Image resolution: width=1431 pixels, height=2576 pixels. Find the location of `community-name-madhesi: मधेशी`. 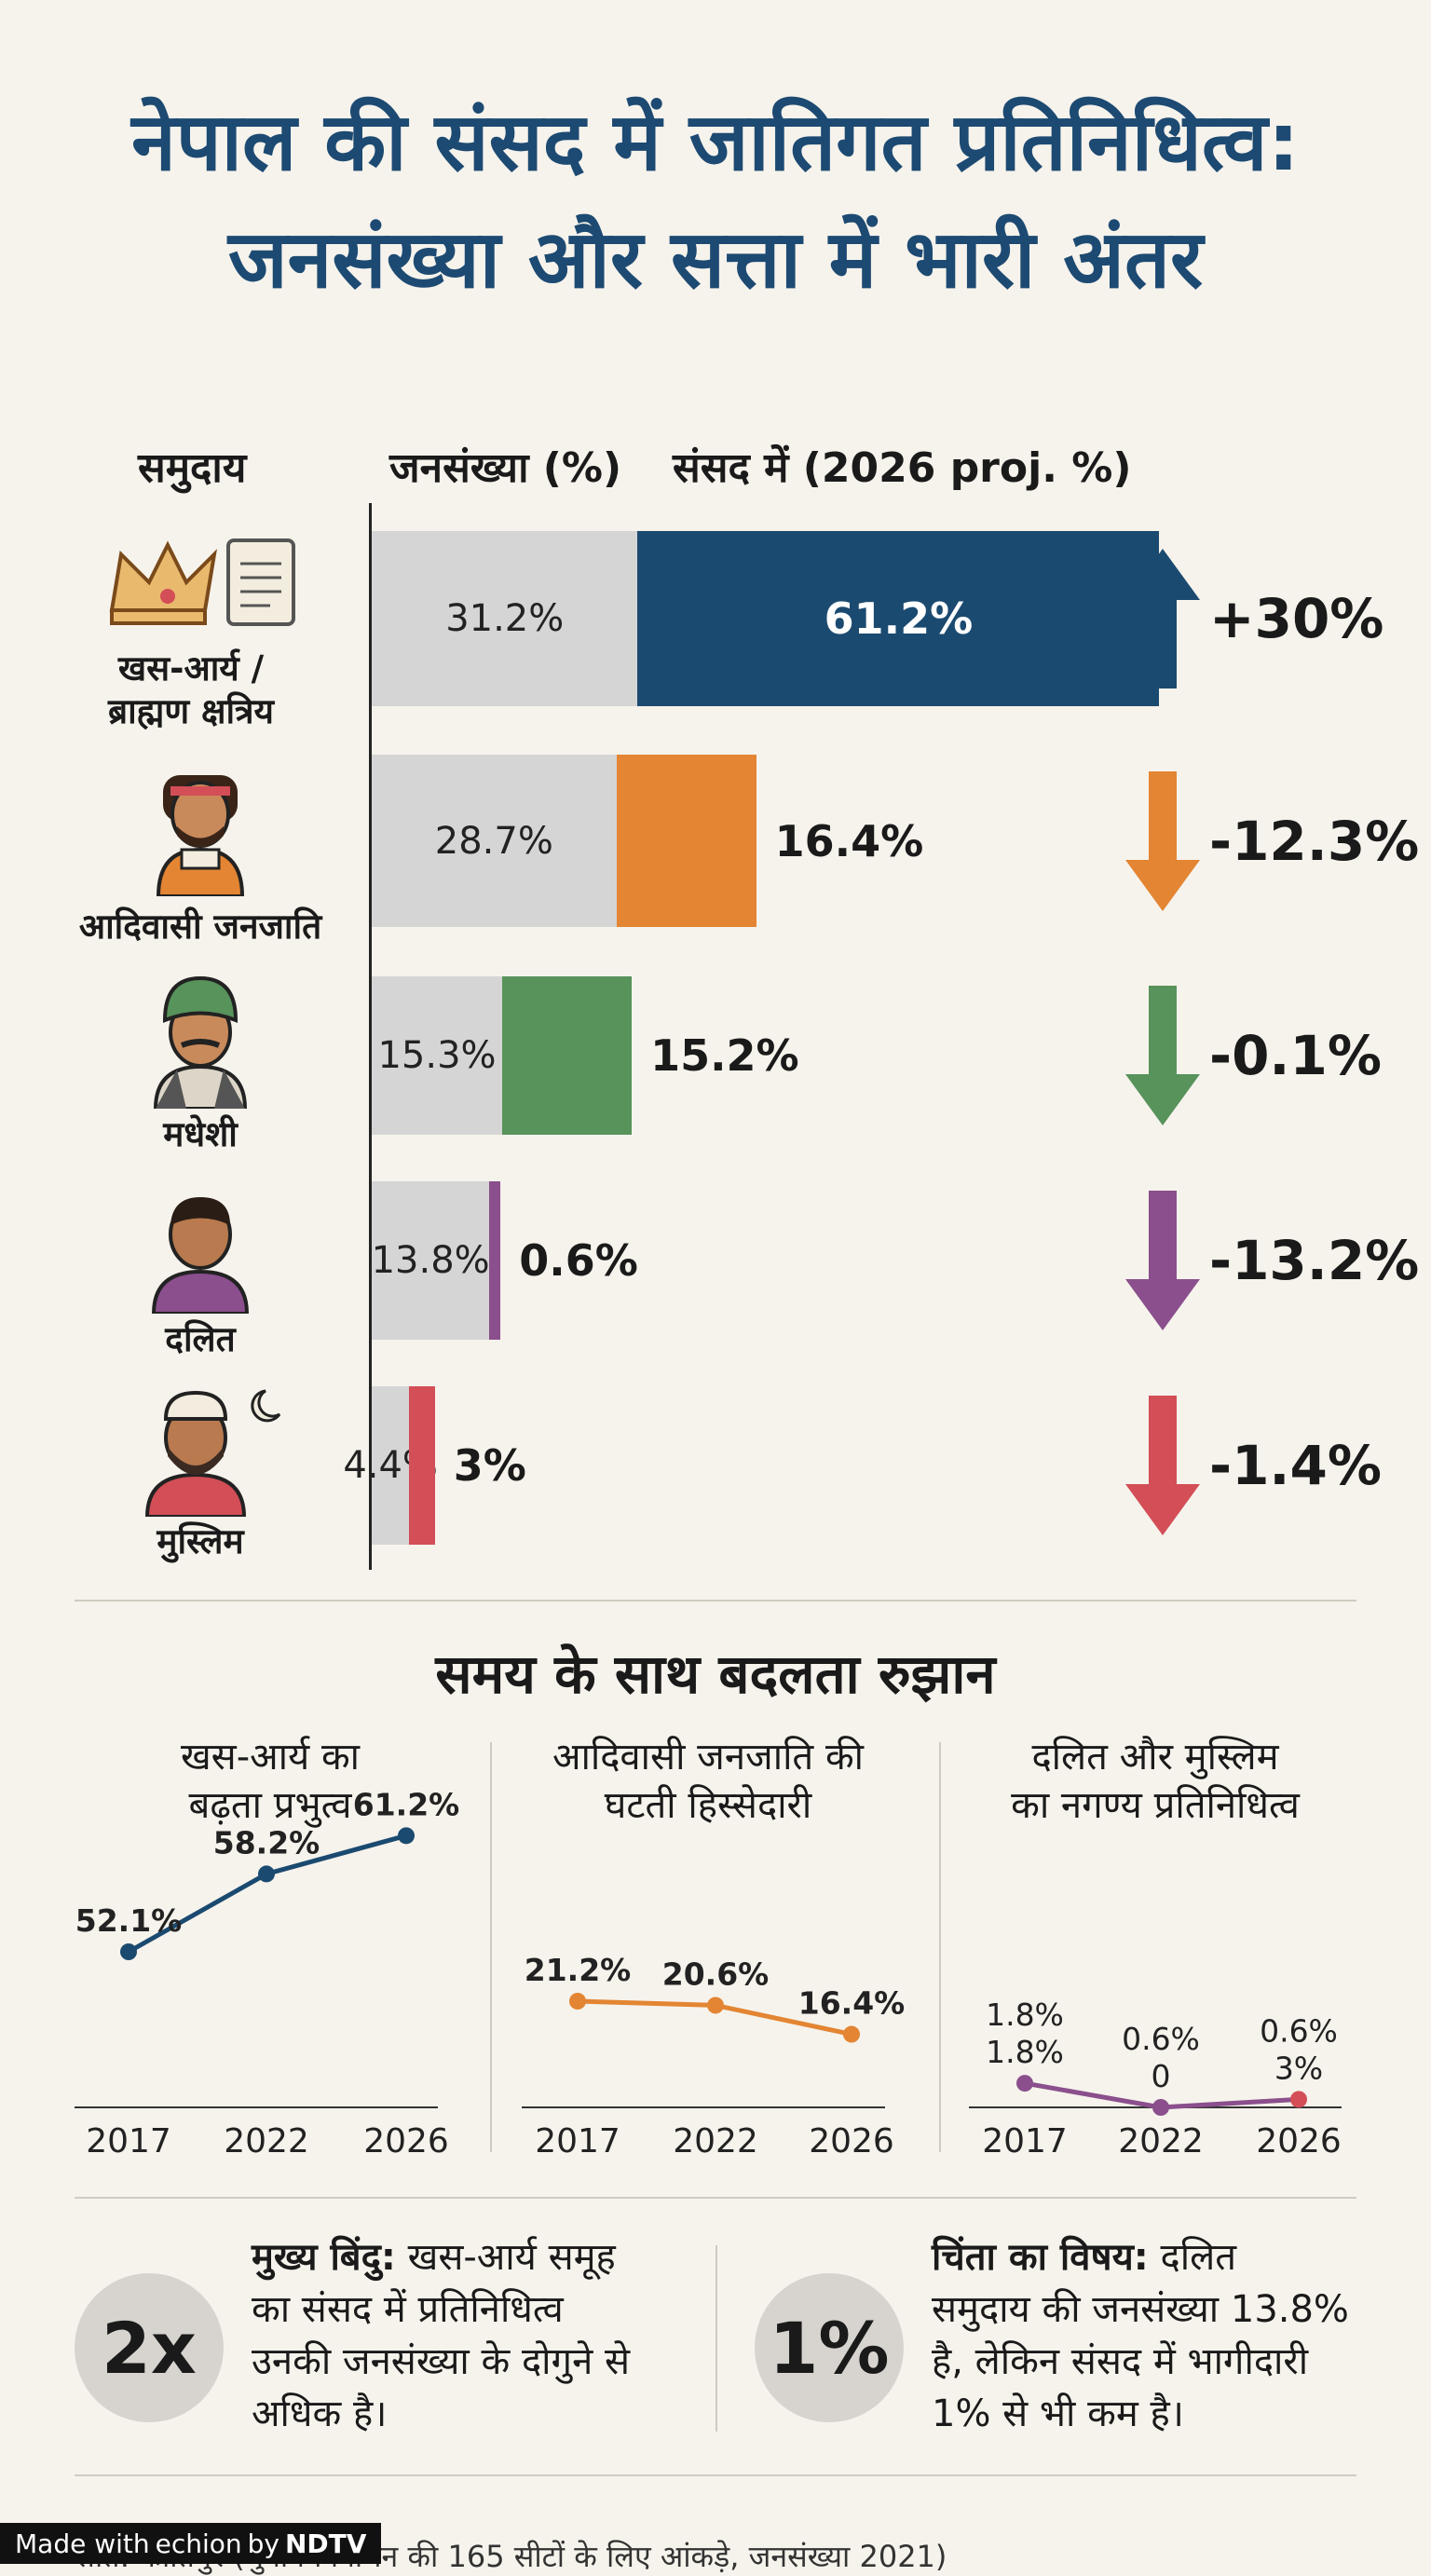

community-name-madhesi: मधेशी is located at coordinates (200, 1134).